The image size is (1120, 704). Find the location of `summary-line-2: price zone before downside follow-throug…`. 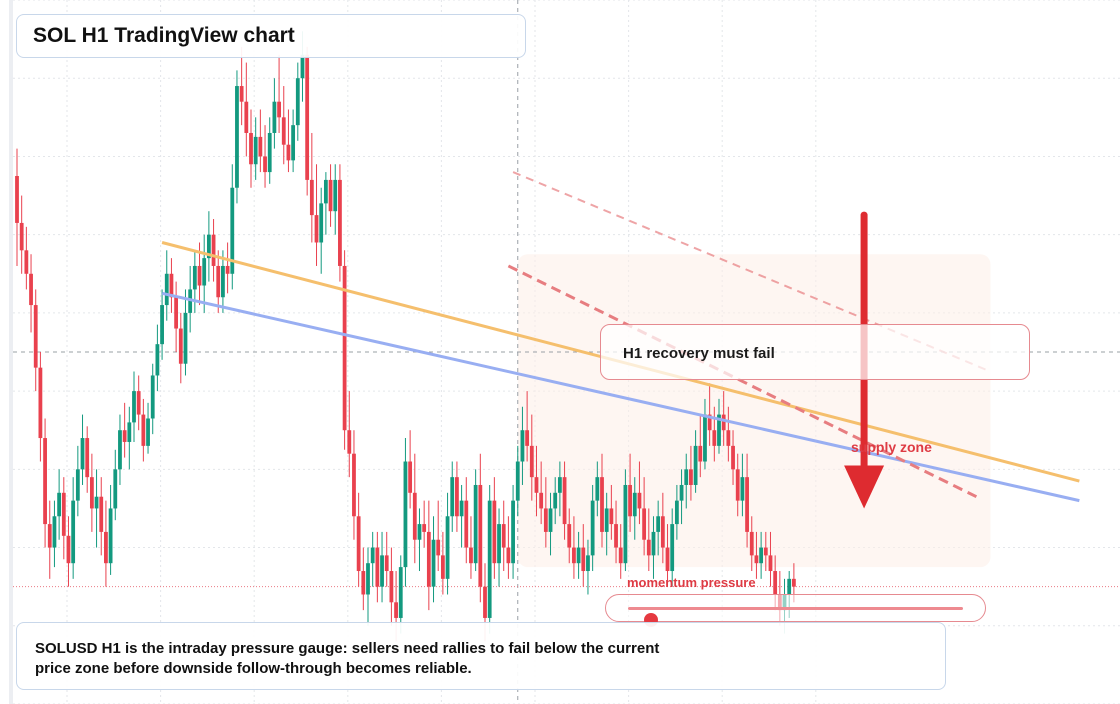

summary-line-2: price zone before downside follow-throug… is located at coordinates (253, 668).